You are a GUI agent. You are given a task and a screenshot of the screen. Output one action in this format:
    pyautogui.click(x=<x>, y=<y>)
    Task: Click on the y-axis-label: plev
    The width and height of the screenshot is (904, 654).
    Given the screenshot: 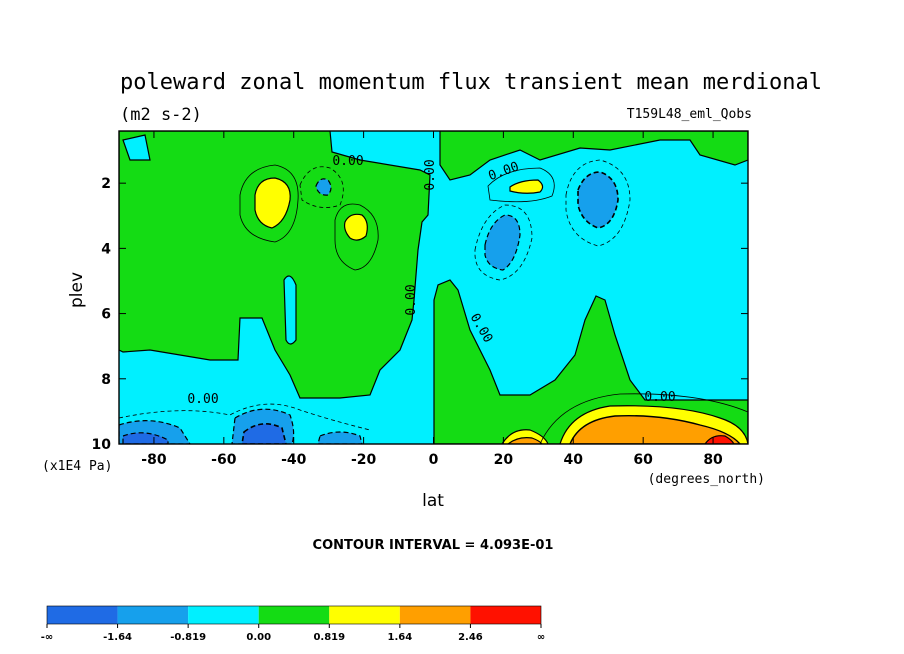 What is the action you would take?
    pyautogui.click(x=77, y=290)
    